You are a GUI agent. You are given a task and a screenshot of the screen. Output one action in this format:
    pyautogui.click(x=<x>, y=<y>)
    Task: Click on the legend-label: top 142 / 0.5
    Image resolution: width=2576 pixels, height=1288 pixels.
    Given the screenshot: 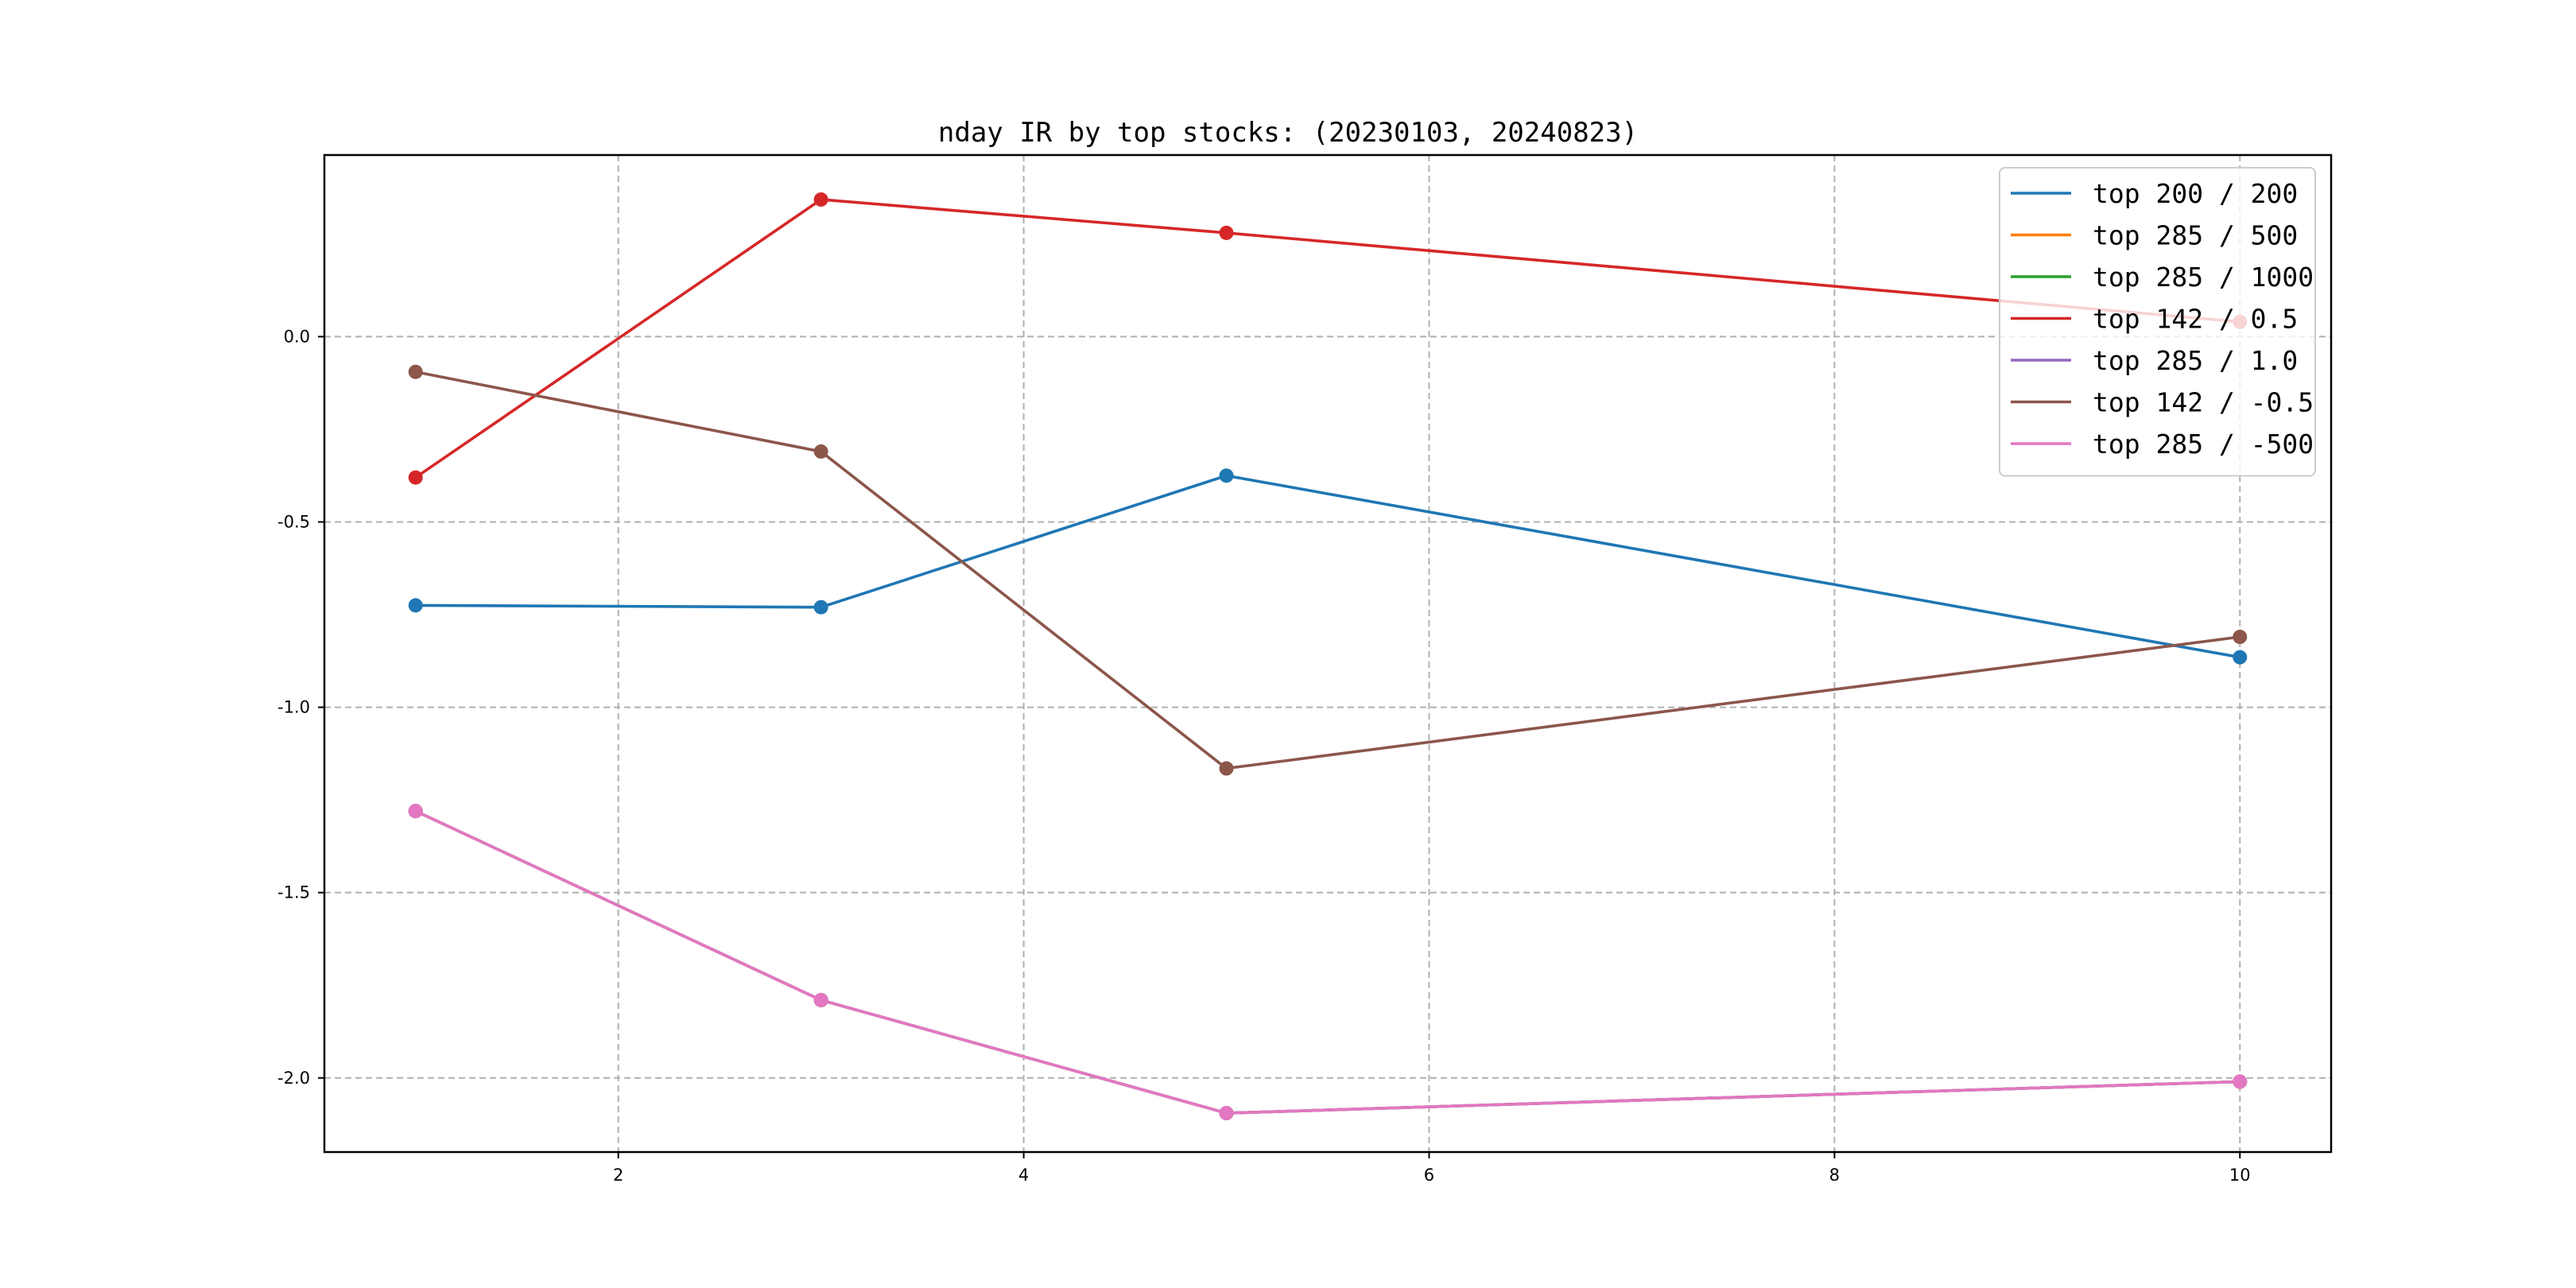 What is the action you would take?
    pyautogui.click(x=2195, y=320)
    